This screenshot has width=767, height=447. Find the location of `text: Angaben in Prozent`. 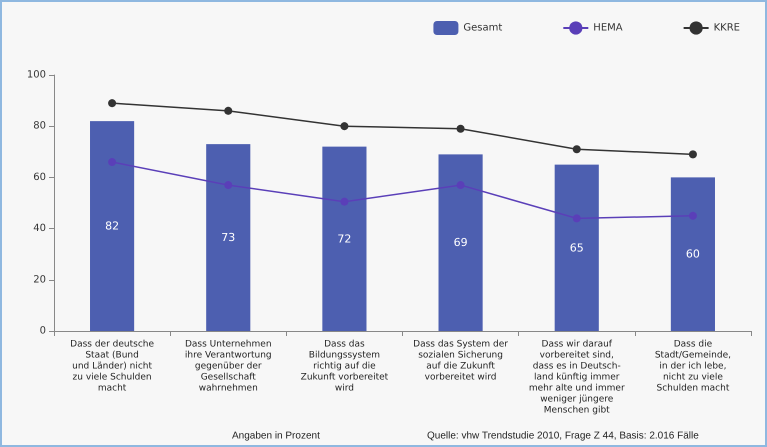

text: Angaben in Prozent is located at coordinates (276, 436).